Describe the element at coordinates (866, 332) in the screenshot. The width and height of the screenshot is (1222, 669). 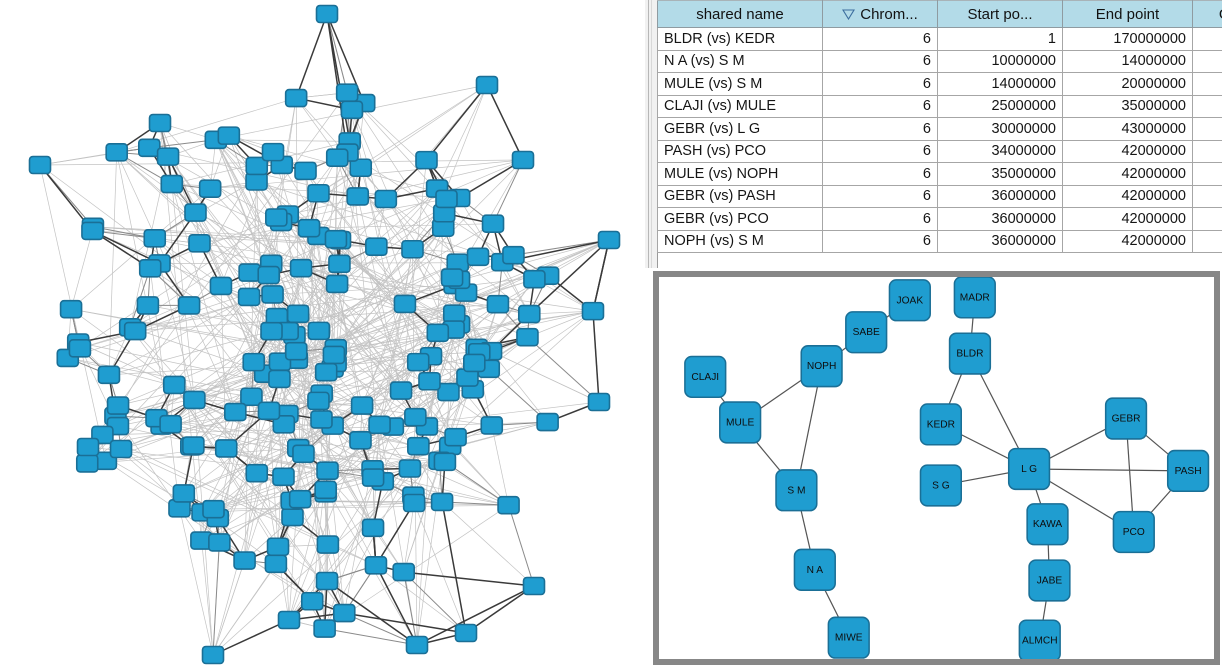
I see `network-node: SABE` at that location.